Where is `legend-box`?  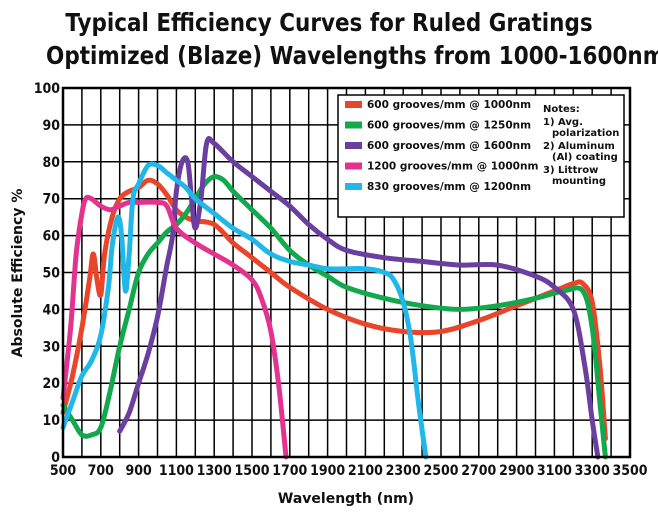
legend-box is located at coordinates (481, 156).